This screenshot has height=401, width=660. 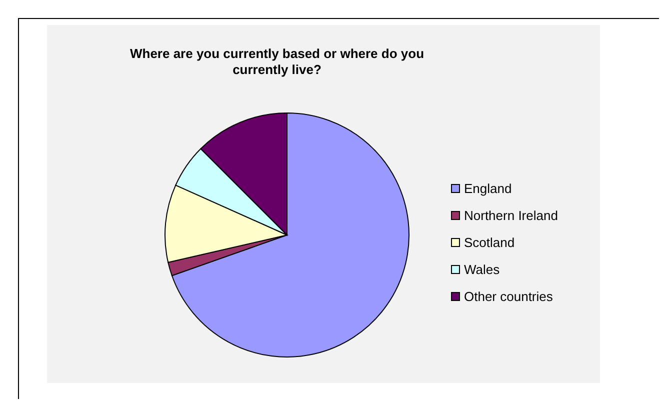 What do you see at coordinates (488, 188) in the screenshot?
I see `legend-label: England` at bounding box center [488, 188].